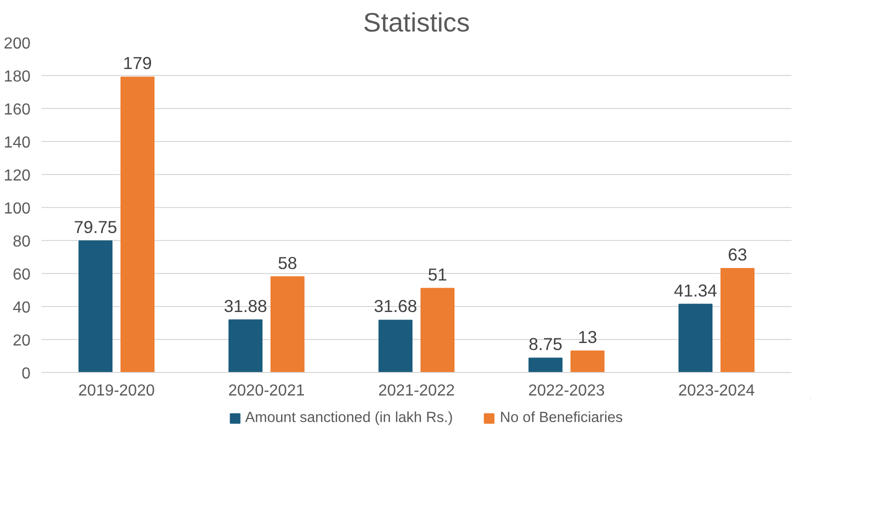 The image size is (874, 529). Describe the element at coordinates (716, 391) in the screenshot. I see `x-tick-label: 2023-2024` at that location.